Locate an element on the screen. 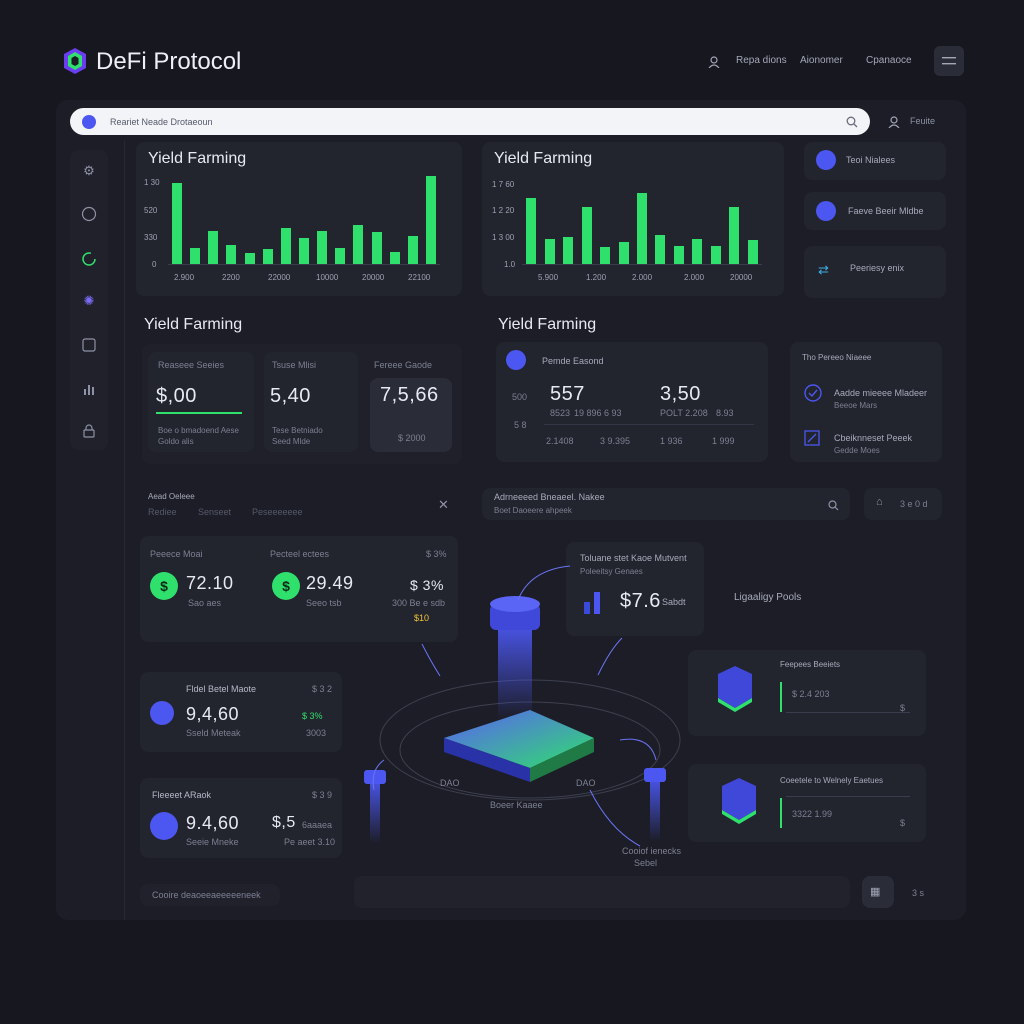 This screenshot has width=1024, height=1024. menu-button is located at coordinates (949, 61).